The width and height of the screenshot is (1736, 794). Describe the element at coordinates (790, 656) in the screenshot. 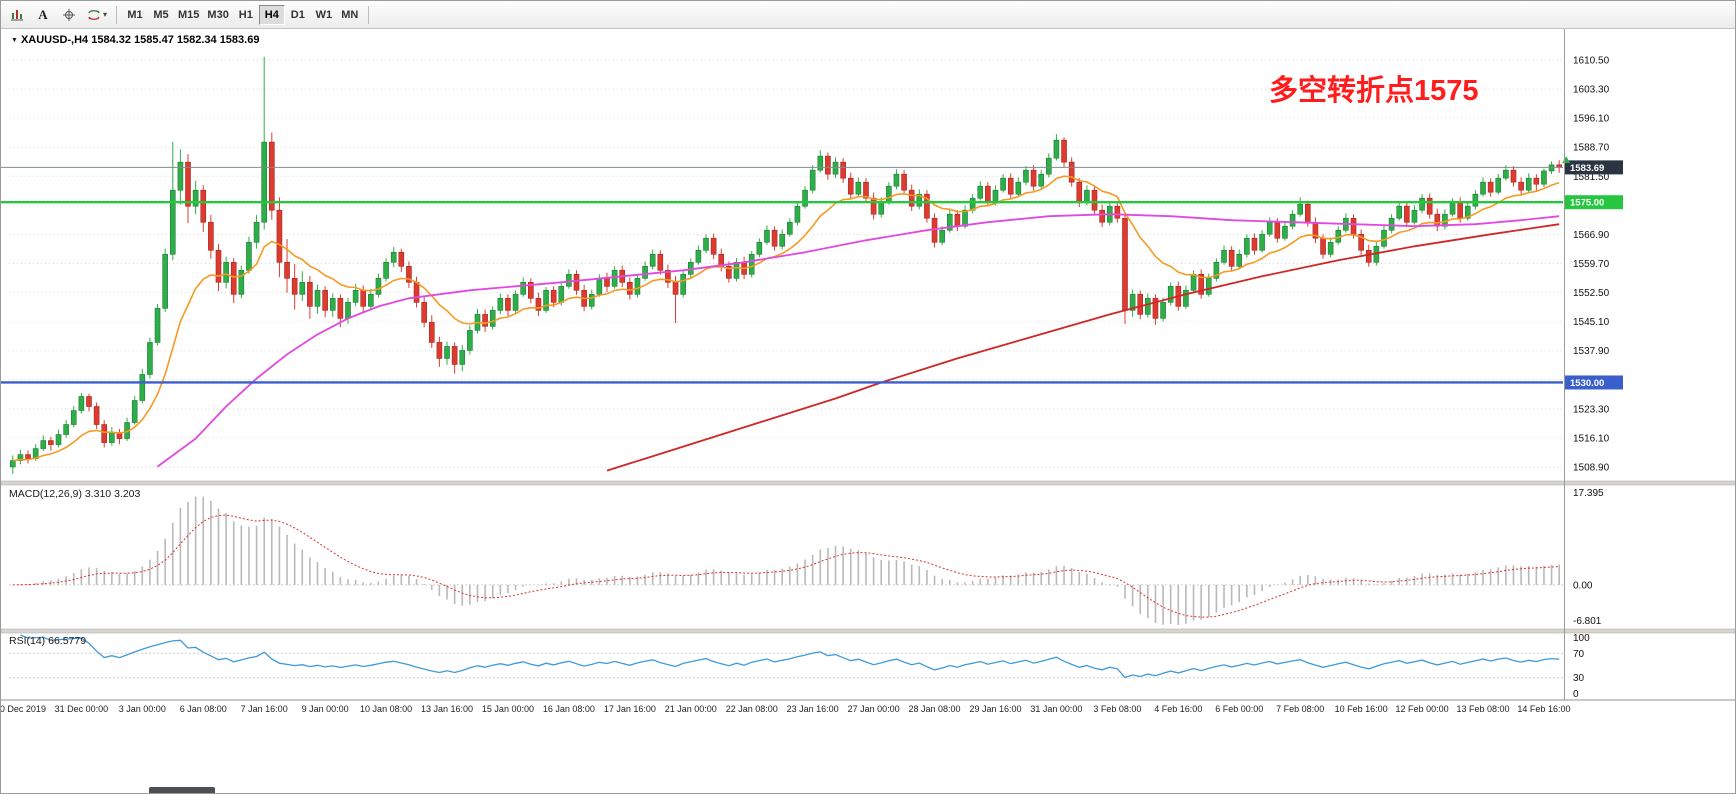

I see `rsi-line` at that location.